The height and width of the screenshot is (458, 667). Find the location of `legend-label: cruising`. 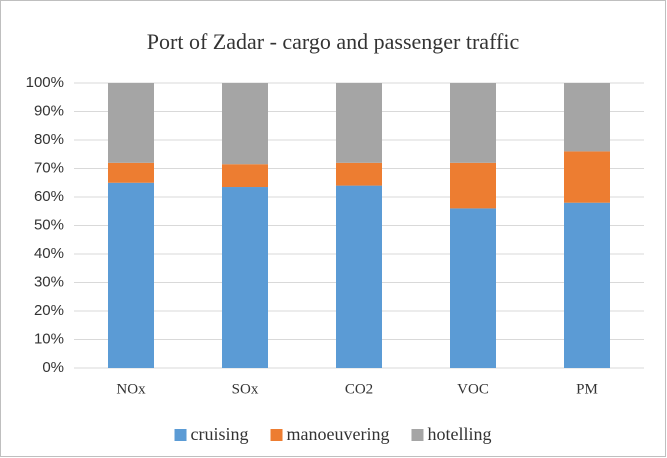

legend-label: cruising is located at coordinates (220, 434).